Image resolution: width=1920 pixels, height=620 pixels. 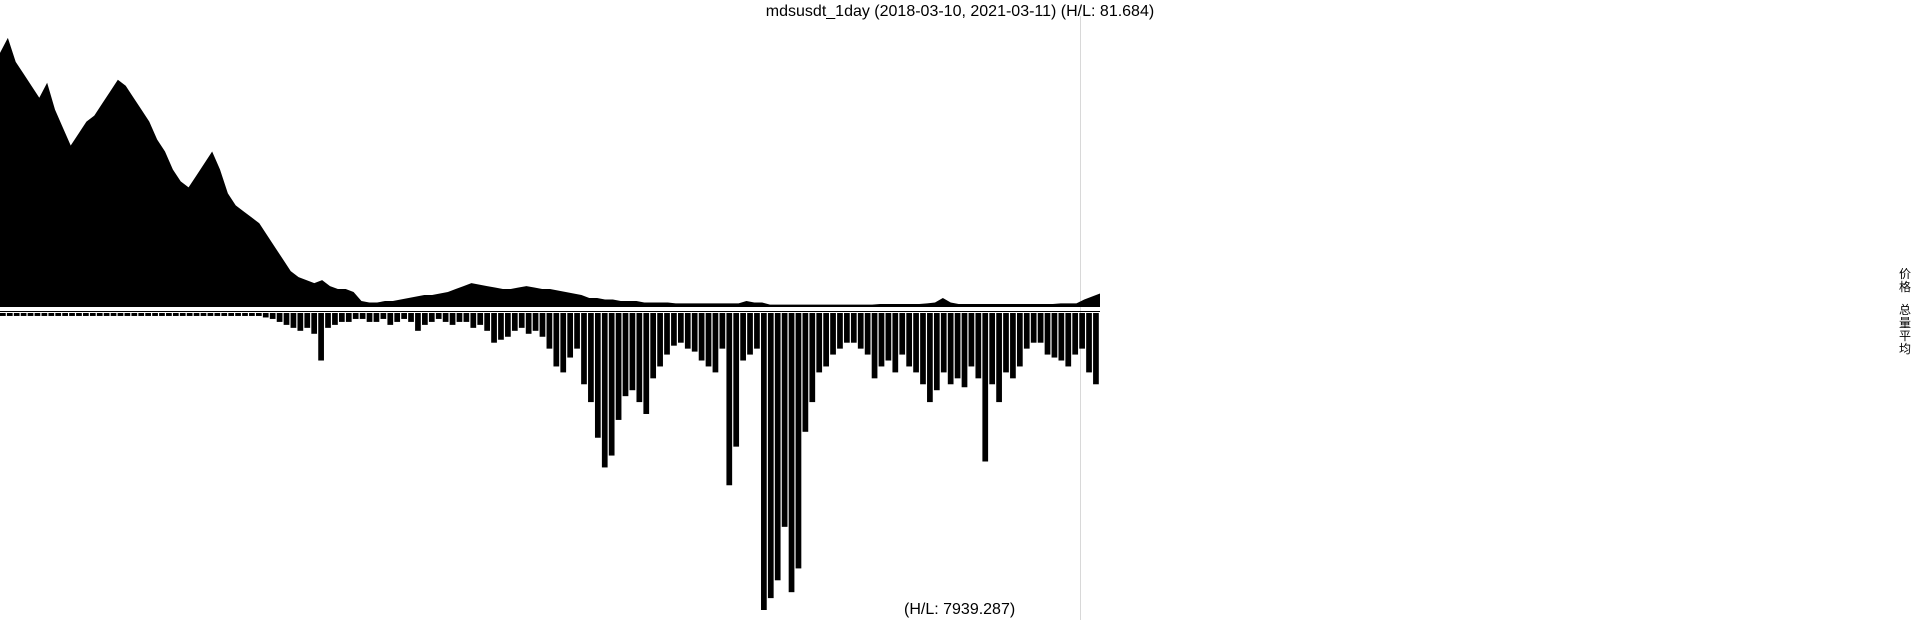 What do you see at coordinates (960, 609) in the screenshot?
I see `volume-hl-label: (H/L: 7939.287)` at bounding box center [960, 609].